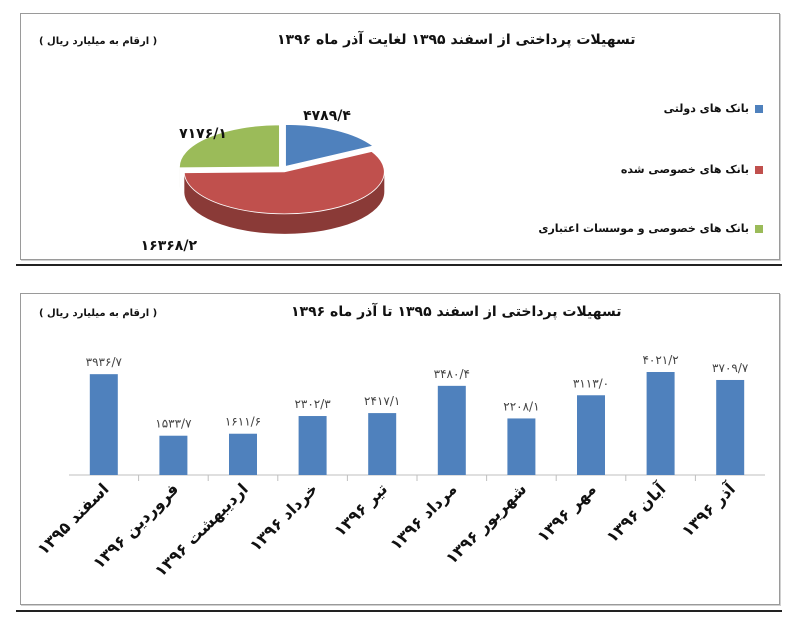 This screenshot has height=621, width=800. Describe the element at coordinates (327, 116) in the screenshot. I see `pie-value-label: ۴۷۸۹/۴` at that location.